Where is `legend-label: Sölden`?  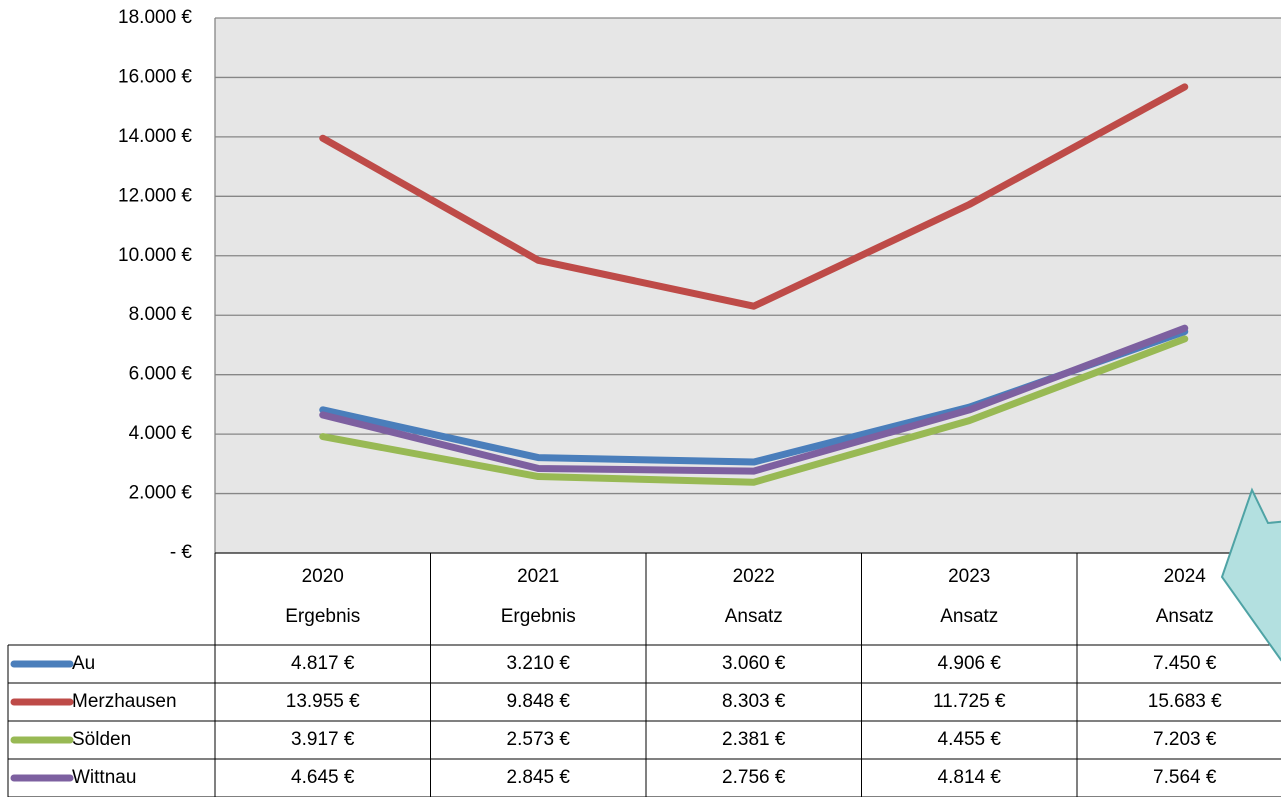
legend-label: Sölden is located at coordinates (101, 739).